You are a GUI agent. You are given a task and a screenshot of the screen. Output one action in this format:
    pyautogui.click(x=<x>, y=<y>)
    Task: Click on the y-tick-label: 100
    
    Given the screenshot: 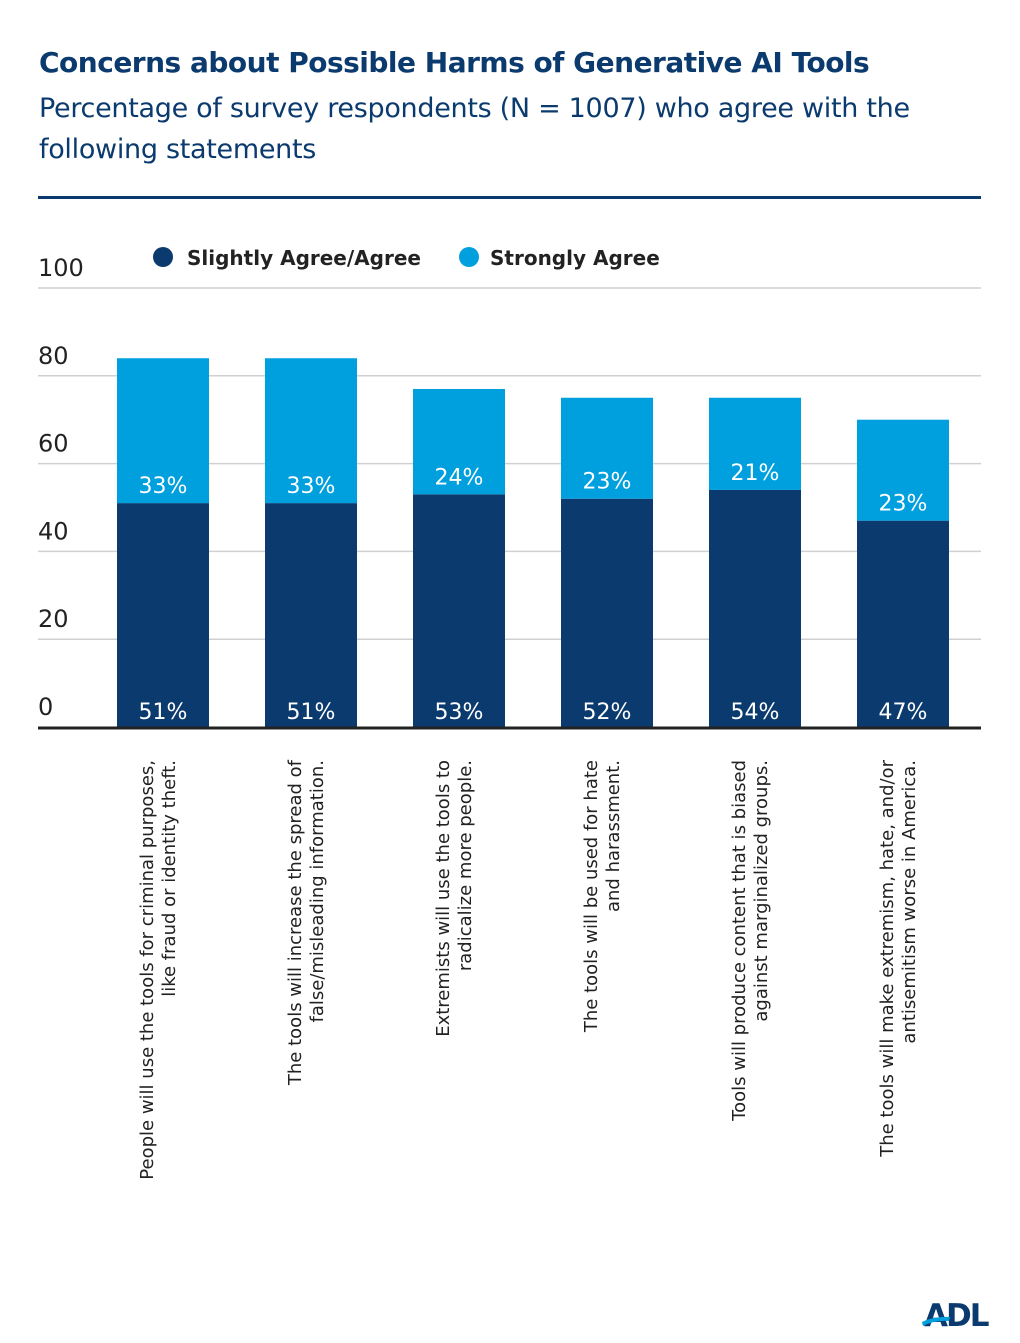 What is the action you would take?
    pyautogui.click(x=61, y=268)
    